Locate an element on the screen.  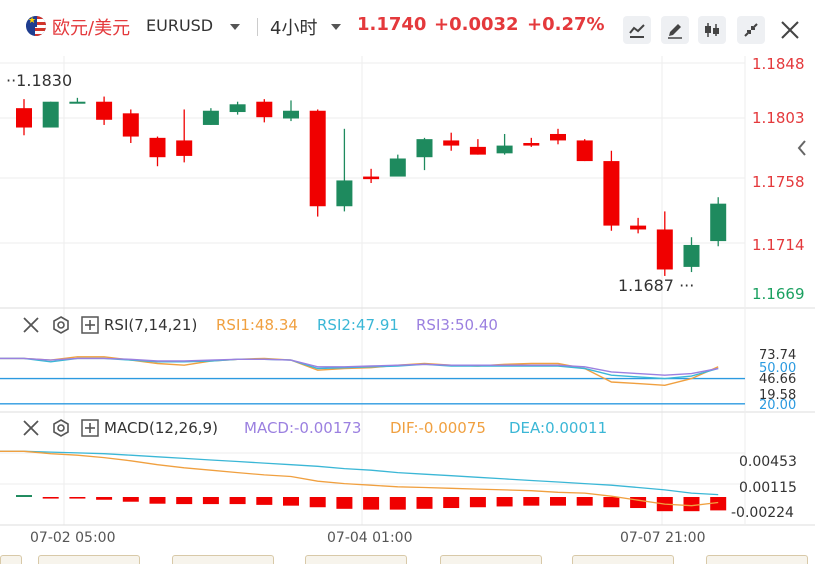
rsi-axis-tick: 20.00 is located at coordinates (778, 405).